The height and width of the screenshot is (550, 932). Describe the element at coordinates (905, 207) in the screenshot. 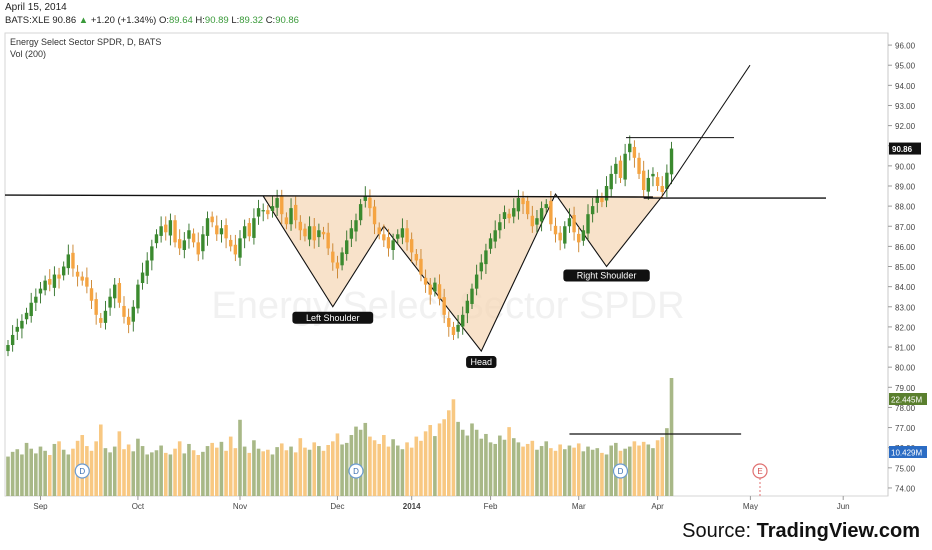

I see `y-tick-label: 88.00` at that location.